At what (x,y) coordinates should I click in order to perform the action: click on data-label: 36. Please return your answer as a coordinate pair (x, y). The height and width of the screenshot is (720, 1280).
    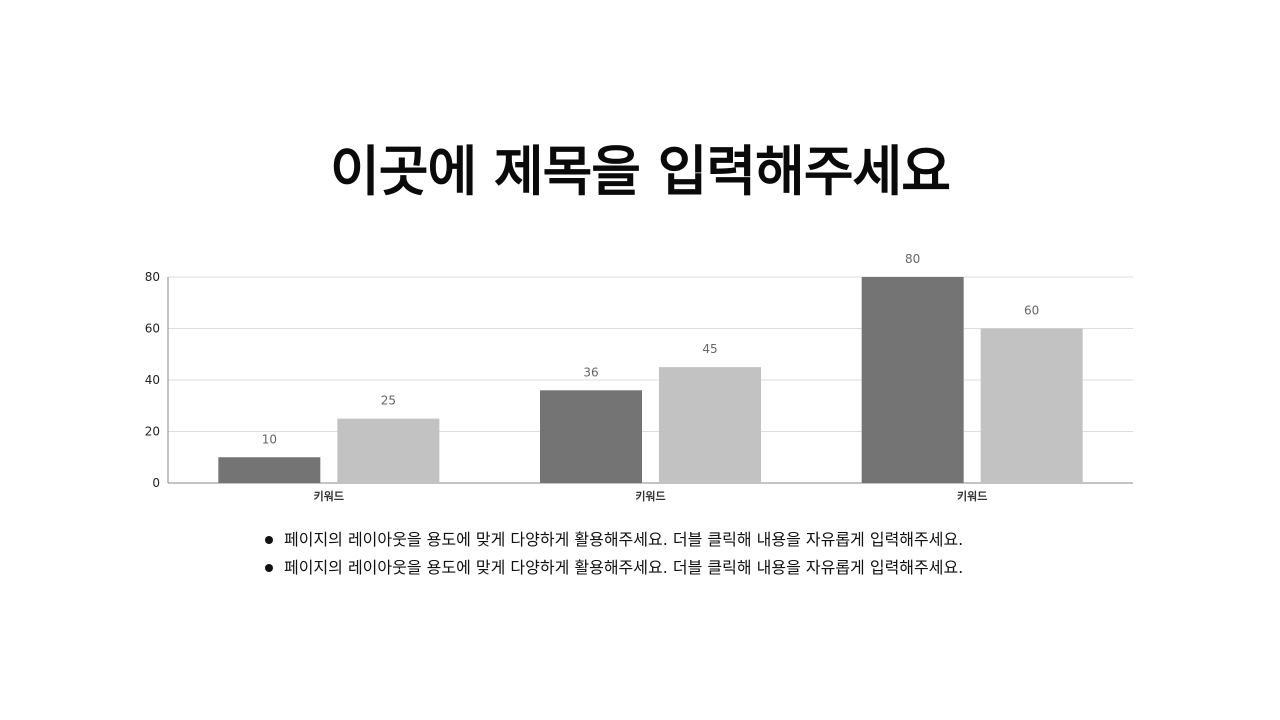
    Looking at the image, I should click on (590, 372).